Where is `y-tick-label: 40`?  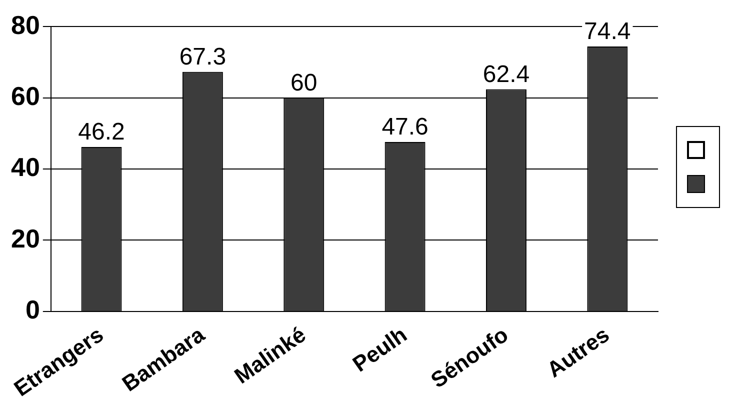 y-tick-label: 40 is located at coordinates (25, 167).